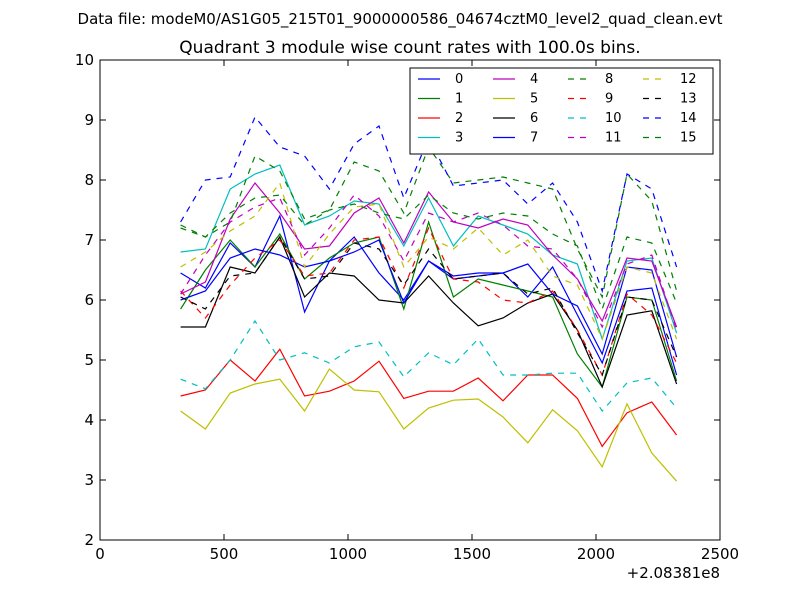 This screenshot has width=800, height=604. I want to click on x-offset-label: +2.08381e8, so click(673, 573).